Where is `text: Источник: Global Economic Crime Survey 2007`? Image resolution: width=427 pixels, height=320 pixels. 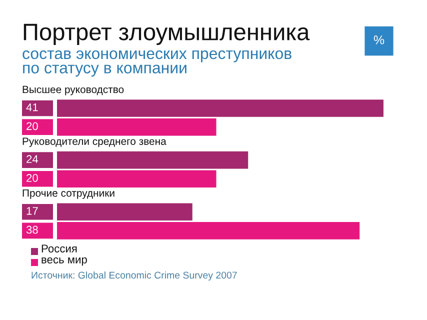
text: Источник: Global Economic Crime Survey 2007 is located at coordinates (134, 276).